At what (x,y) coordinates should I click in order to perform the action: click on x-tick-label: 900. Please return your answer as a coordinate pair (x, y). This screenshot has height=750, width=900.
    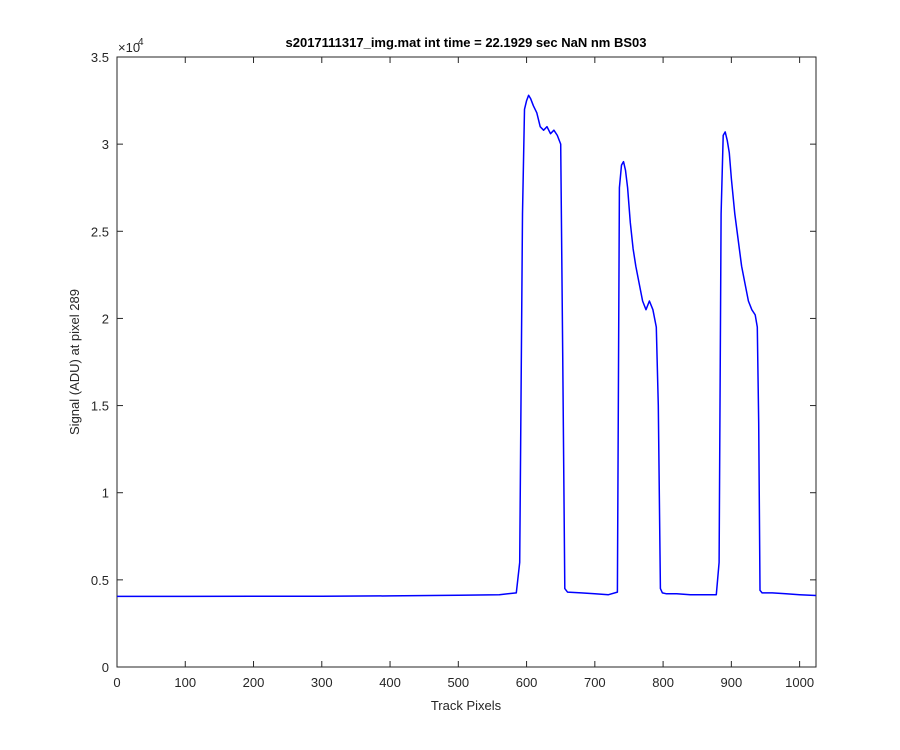
    Looking at the image, I should click on (732, 682).